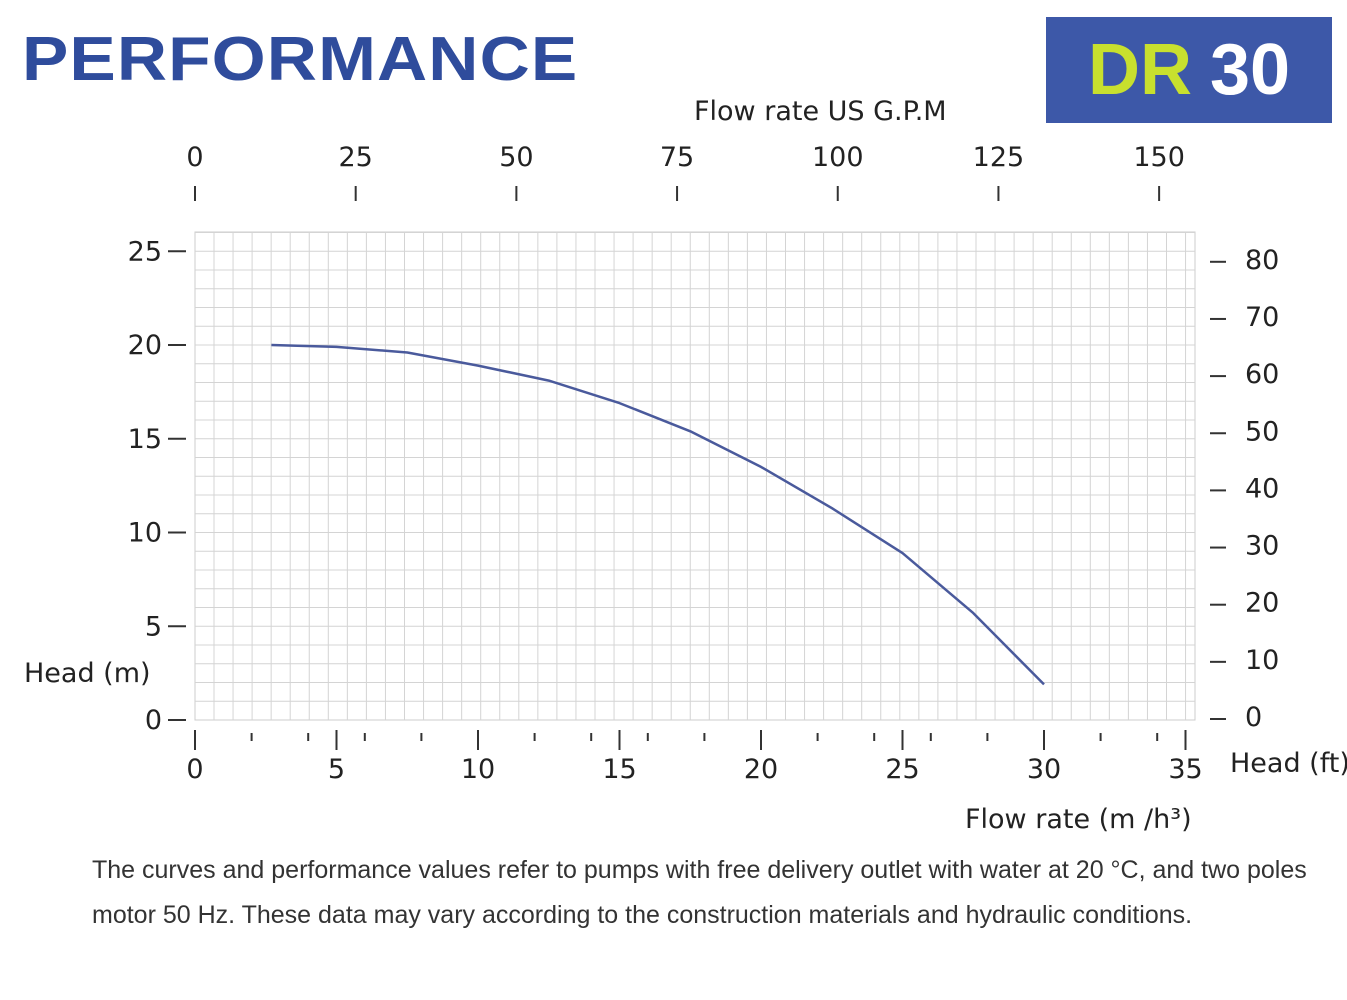 The width and height of the screenshot is (1347, 1000). I want to click on x2-tick-label: 125, so click(999, 157).